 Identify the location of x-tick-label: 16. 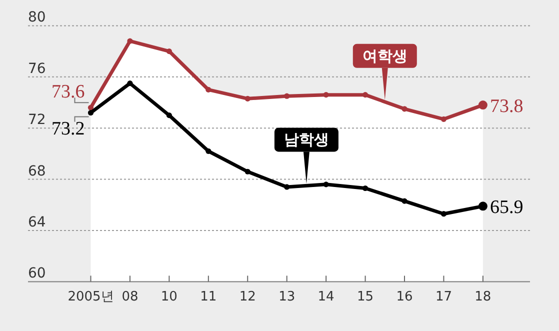
(404, 297).